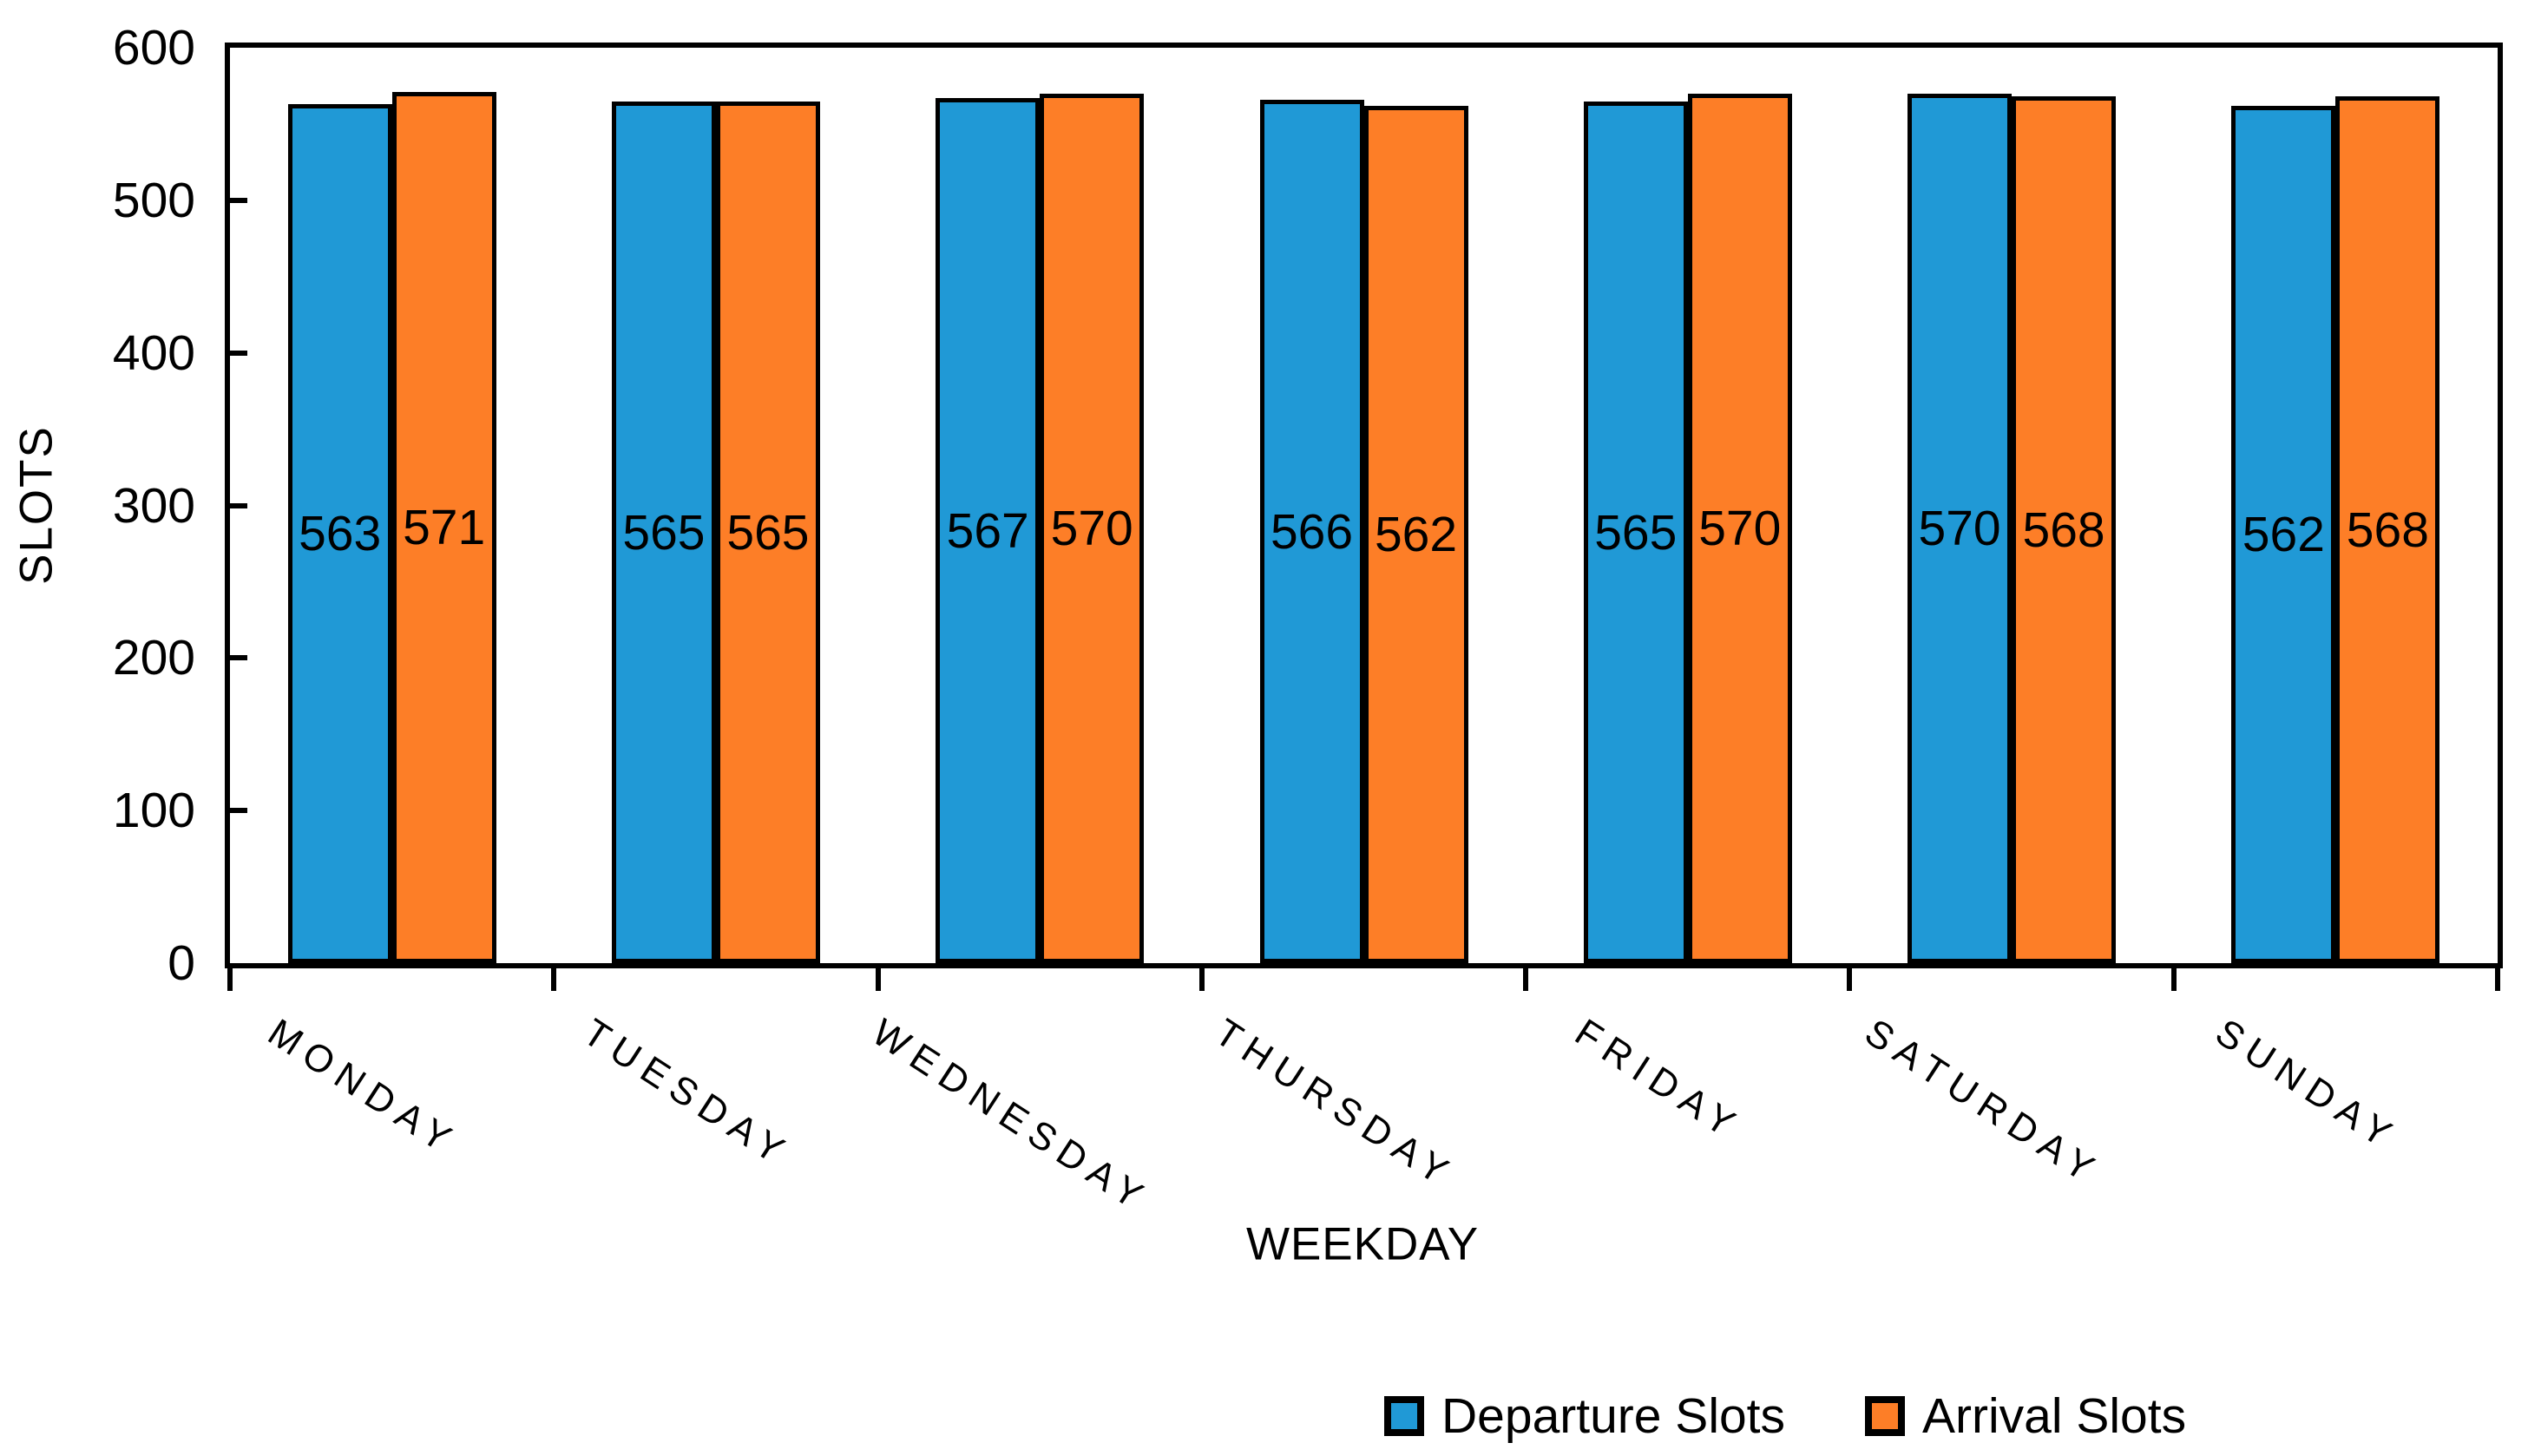 The image size is (2528, 1456). I want to click on bar-departure-slots: 563, so click(339, 533).